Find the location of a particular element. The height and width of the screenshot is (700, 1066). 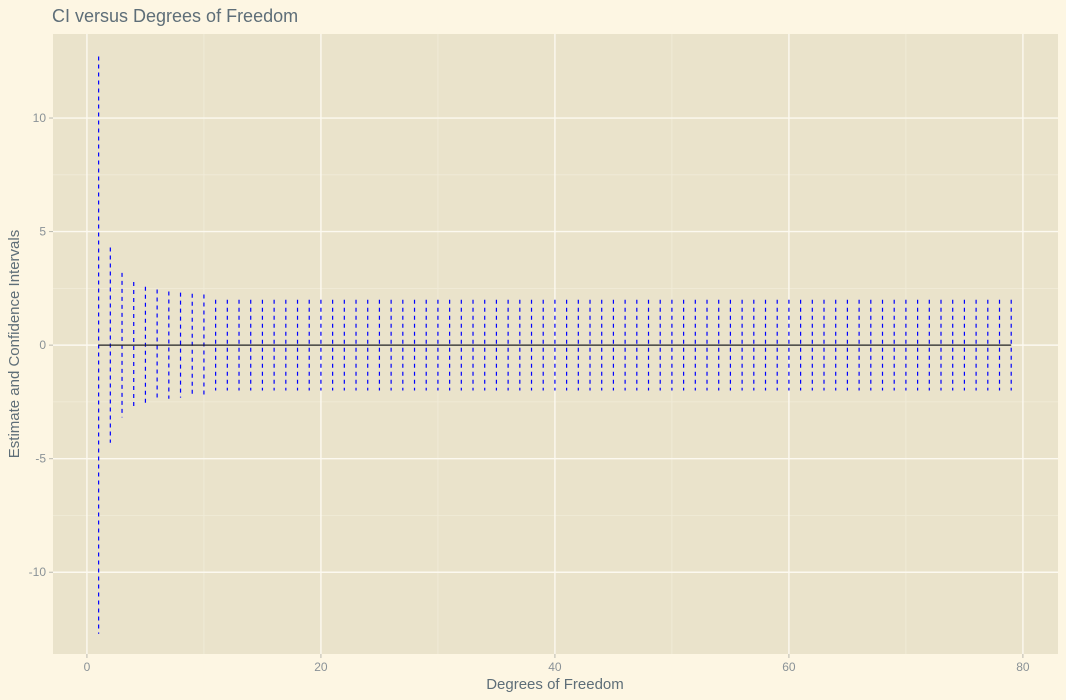

y-axis-ticks: -10 -5 0 5 10 is located at coordinates (41, 345).